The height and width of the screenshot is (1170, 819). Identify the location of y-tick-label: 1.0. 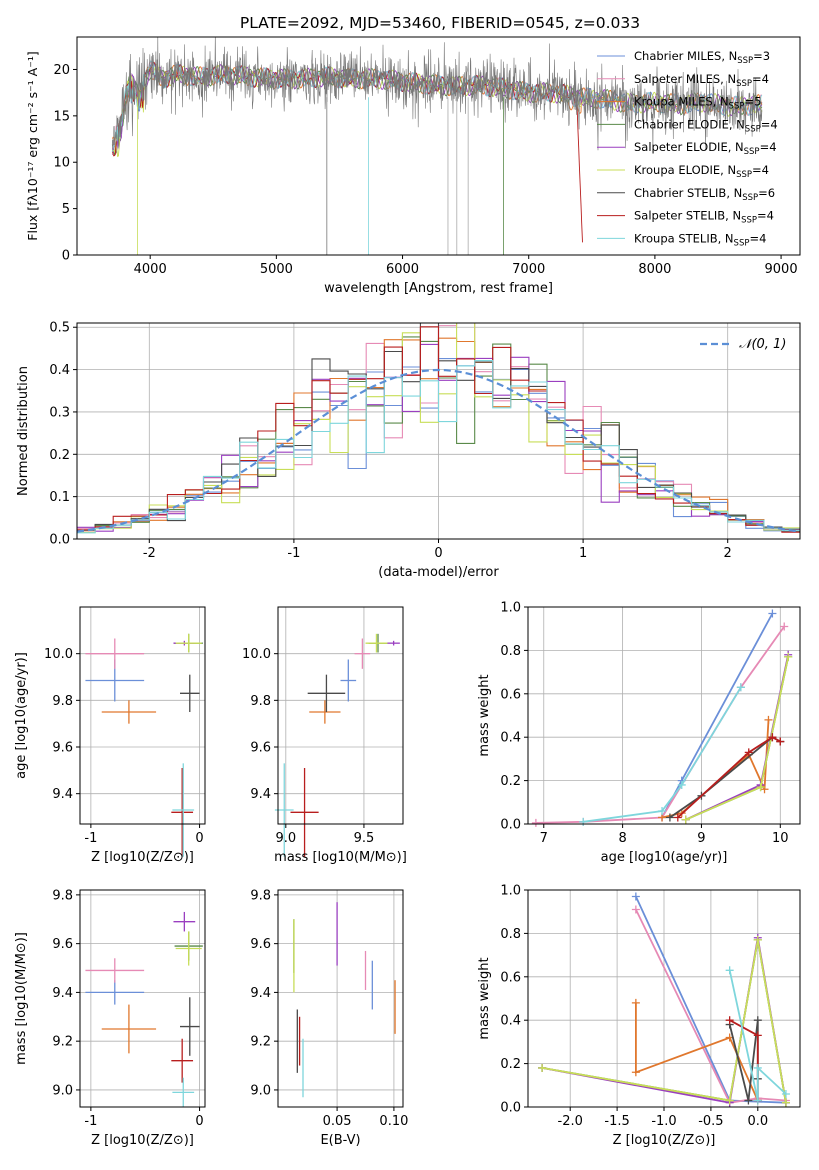
(510, 891).